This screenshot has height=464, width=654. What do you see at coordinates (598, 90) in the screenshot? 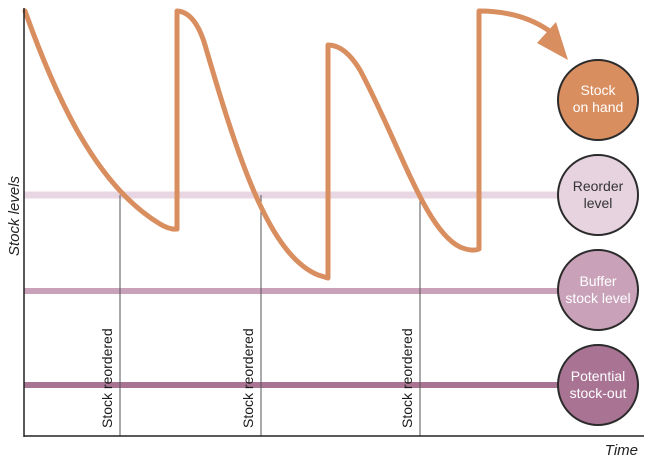
I see `legend-text-line: Stock` at bounding box center [598, 90].